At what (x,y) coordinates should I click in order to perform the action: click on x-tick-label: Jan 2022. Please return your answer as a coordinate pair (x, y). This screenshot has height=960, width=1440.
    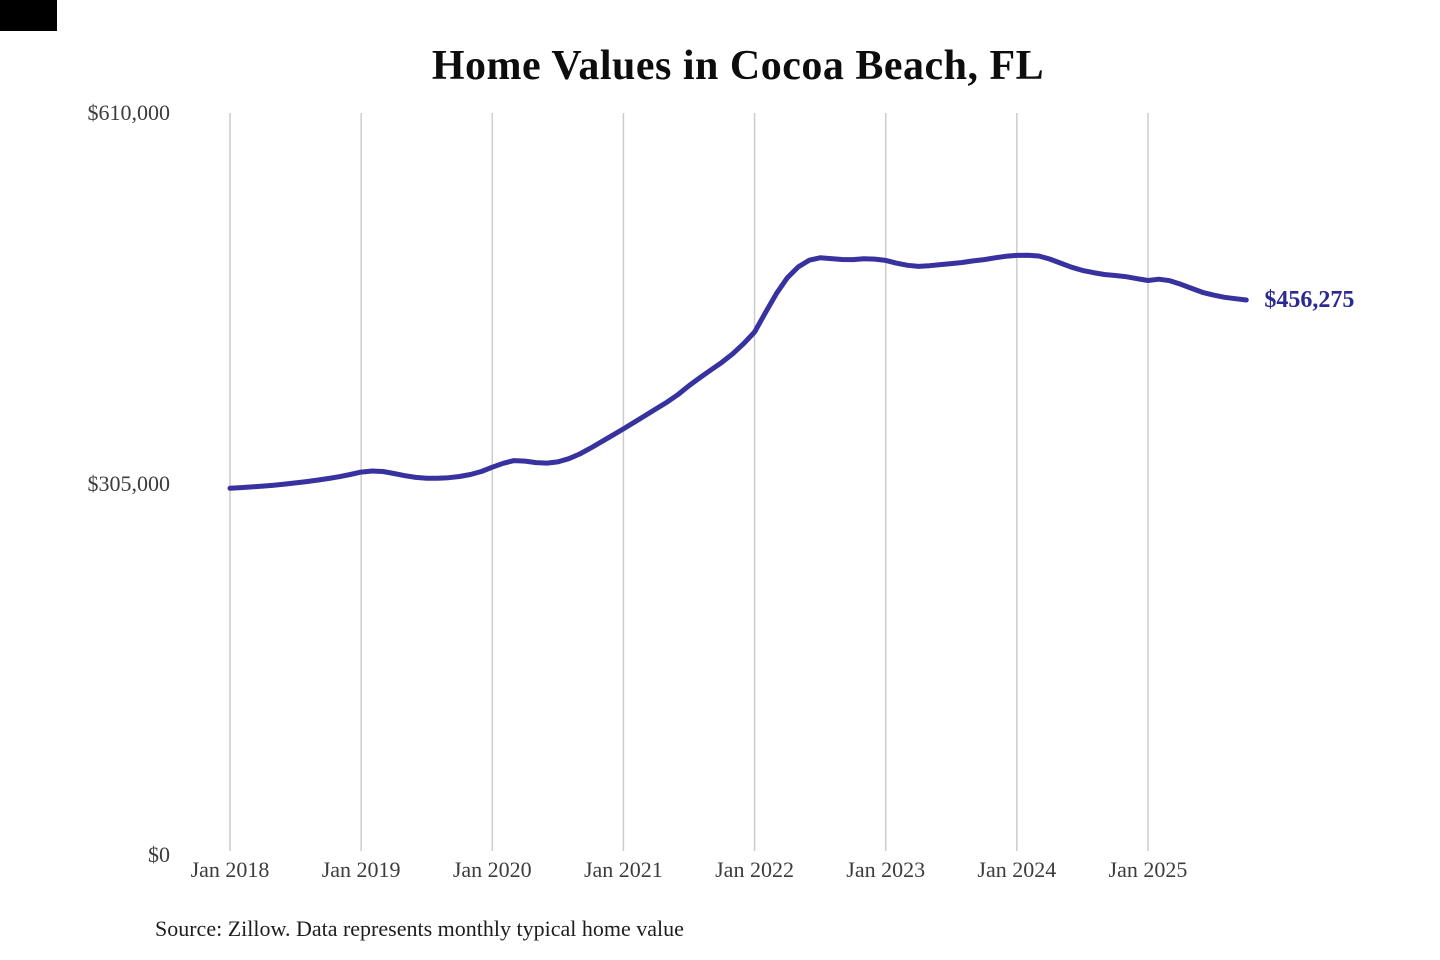
    Looking at the image, I should click on (754, 869).